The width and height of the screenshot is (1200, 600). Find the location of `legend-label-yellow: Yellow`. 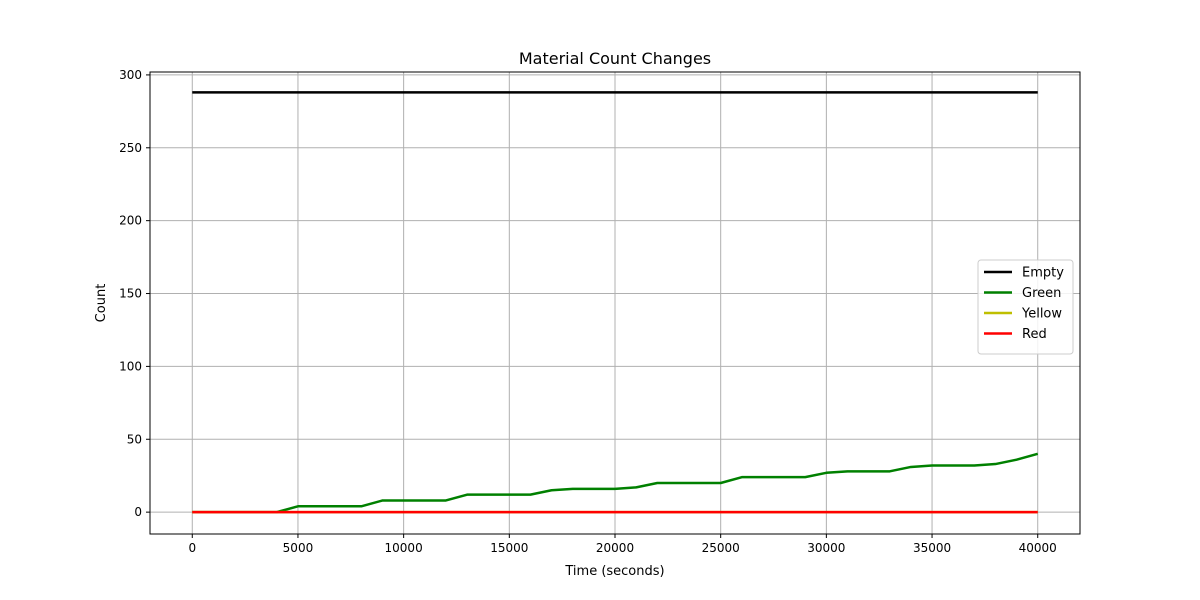

legend-label-yellow: Yellow is located at coordinates (1041, 314).